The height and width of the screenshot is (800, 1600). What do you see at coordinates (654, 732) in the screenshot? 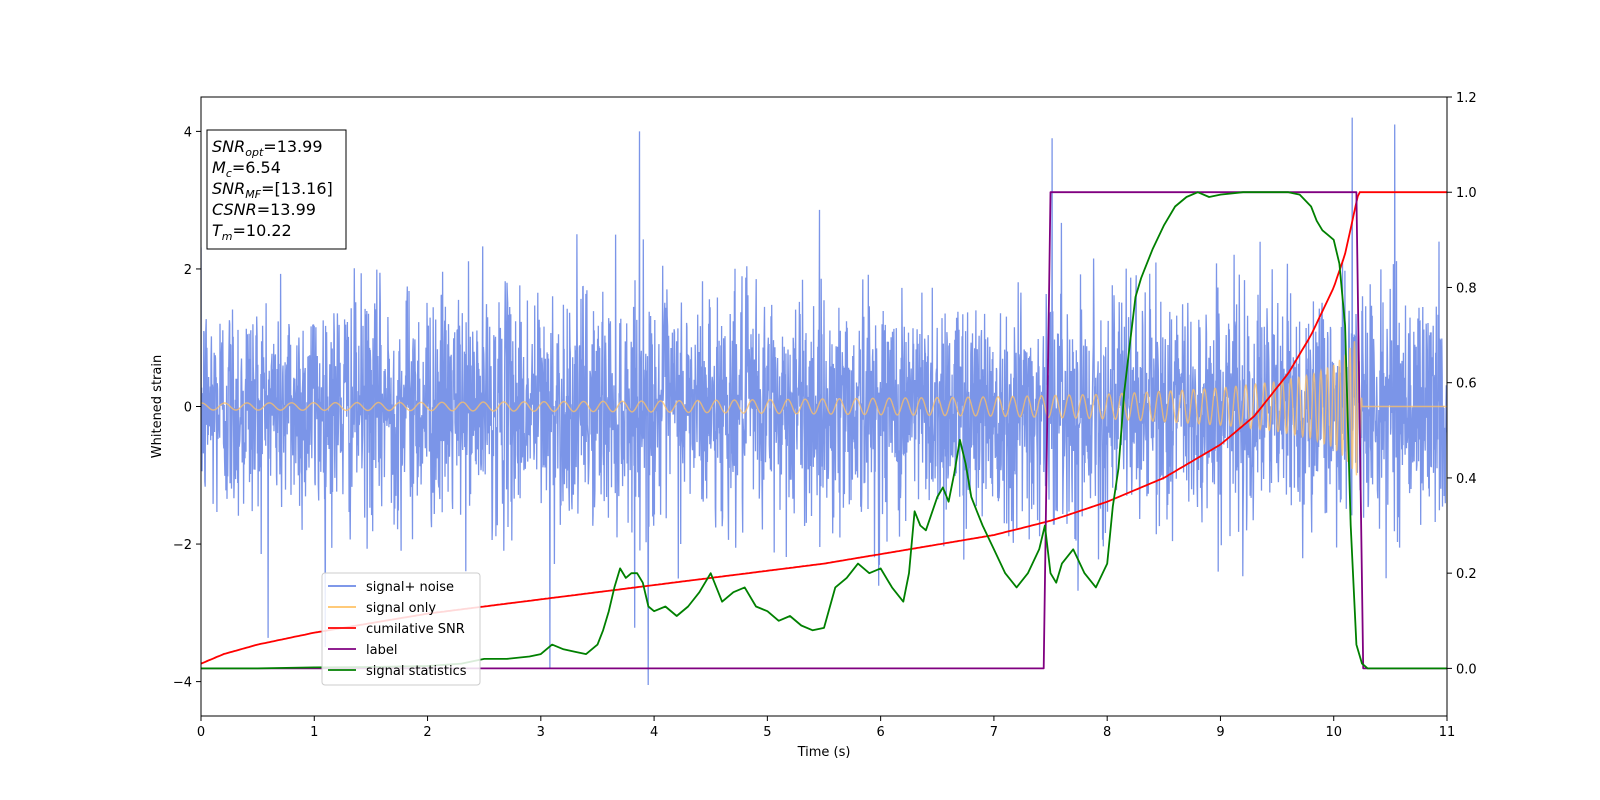
I see `x-tick-label: 4` at bounding box center [654, 732].